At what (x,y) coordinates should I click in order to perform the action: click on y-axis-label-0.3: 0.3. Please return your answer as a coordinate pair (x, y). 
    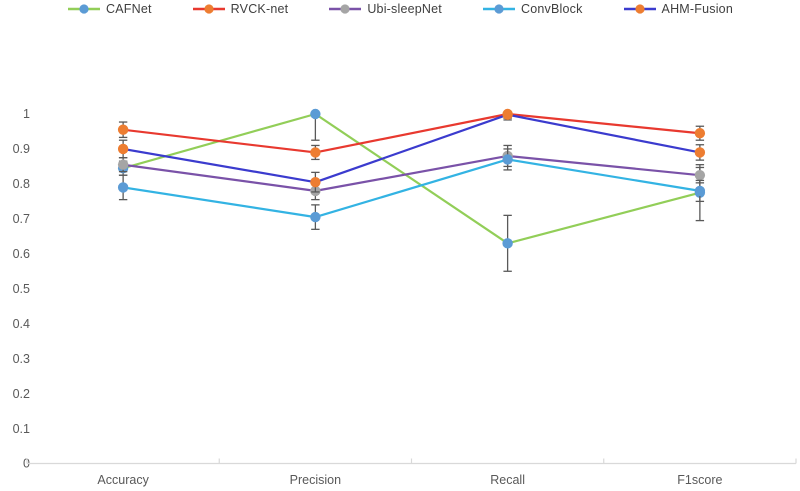
    Looking at the image, I should click on (21, 359).